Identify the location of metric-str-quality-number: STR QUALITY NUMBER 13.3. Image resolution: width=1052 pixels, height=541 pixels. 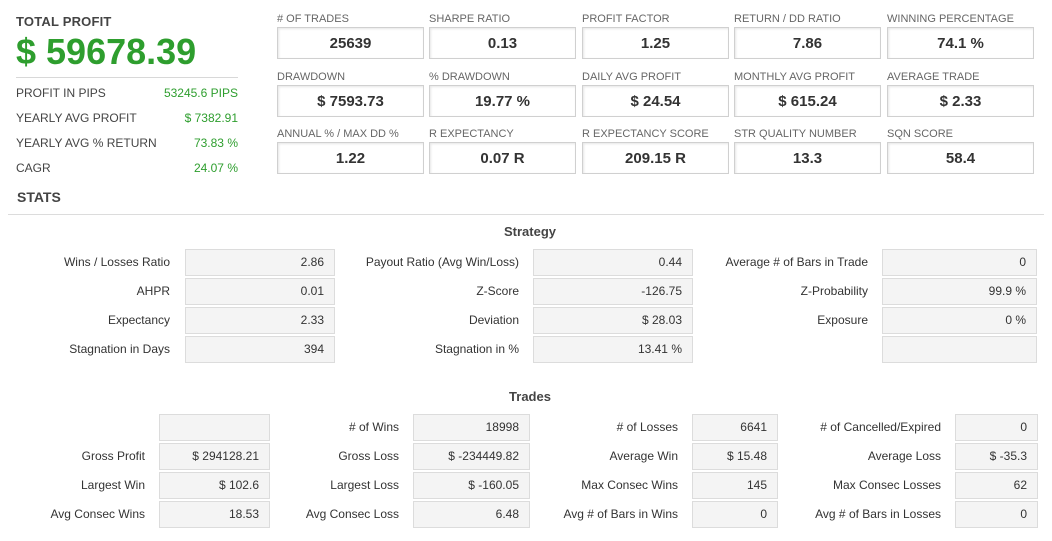
(807, 150).